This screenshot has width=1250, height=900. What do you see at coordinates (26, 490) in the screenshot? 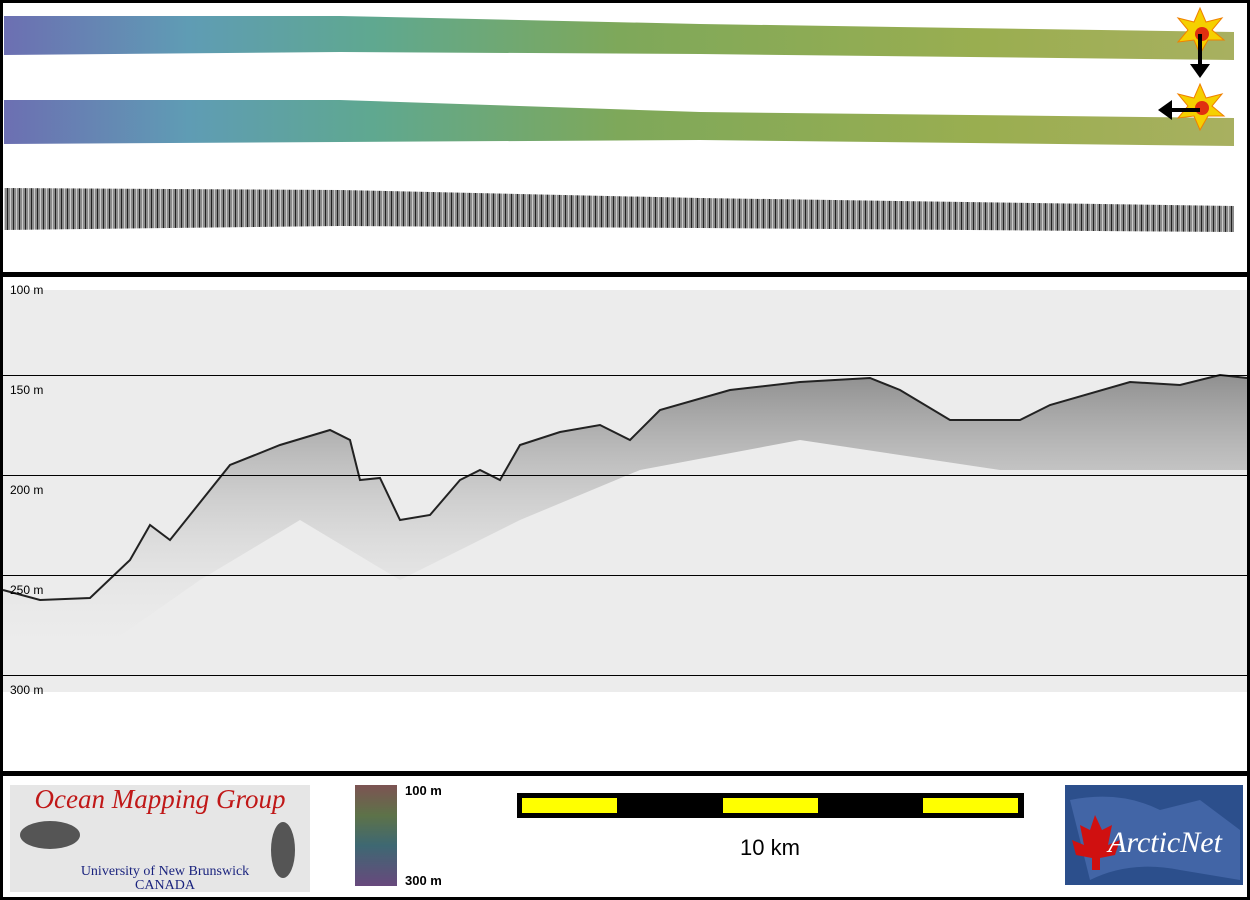
I see `depth-label: 200 m` at bounding box center [26, 490].